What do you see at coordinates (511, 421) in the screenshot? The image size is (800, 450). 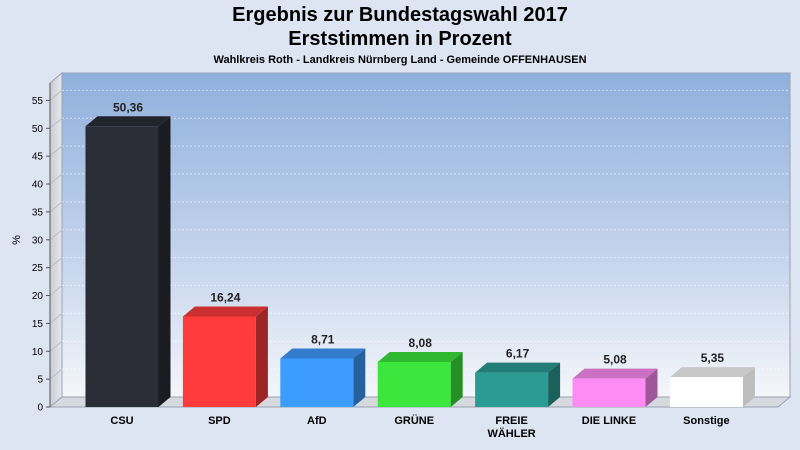 I see `x-tick-label: FREIE` at bounding box center [511, 421].